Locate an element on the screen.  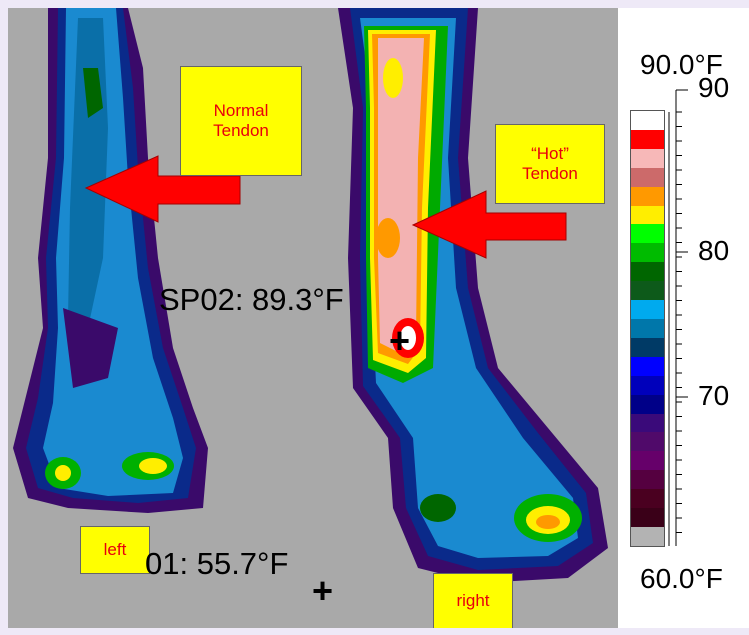
scale-tick-90: 90 is located at coordinates (714, 87).